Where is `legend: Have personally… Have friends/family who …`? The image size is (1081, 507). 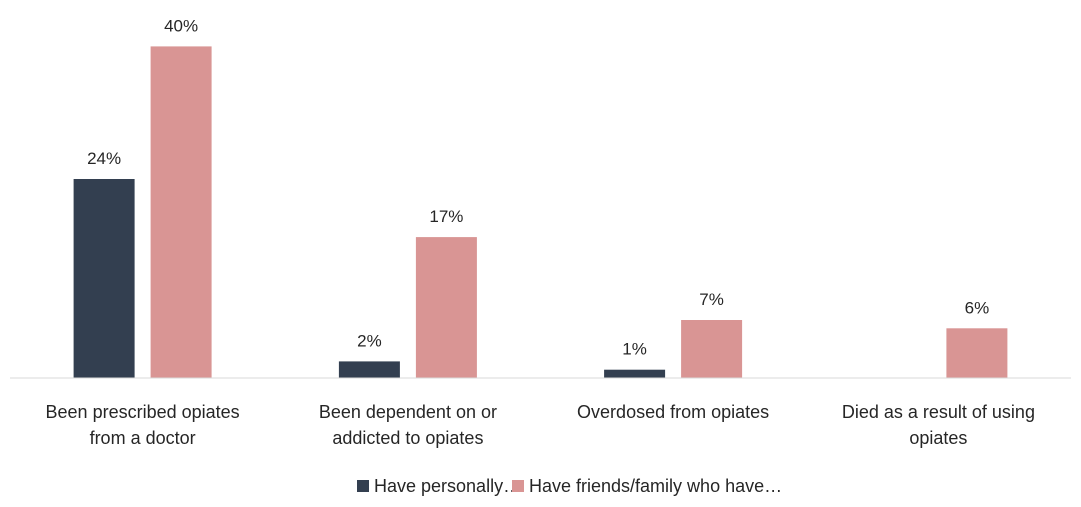 legend: Have personally… Have friends/family who … is located at coordinates (569, 486).